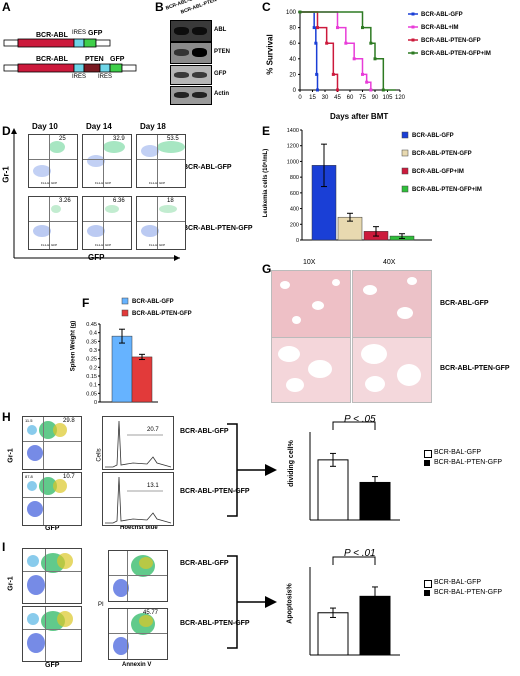 This screenshot has height=676, width=520. Describe the element at coordinates (125, 301) in the screenshot. I see `spleen-legend-swatch` at that location.